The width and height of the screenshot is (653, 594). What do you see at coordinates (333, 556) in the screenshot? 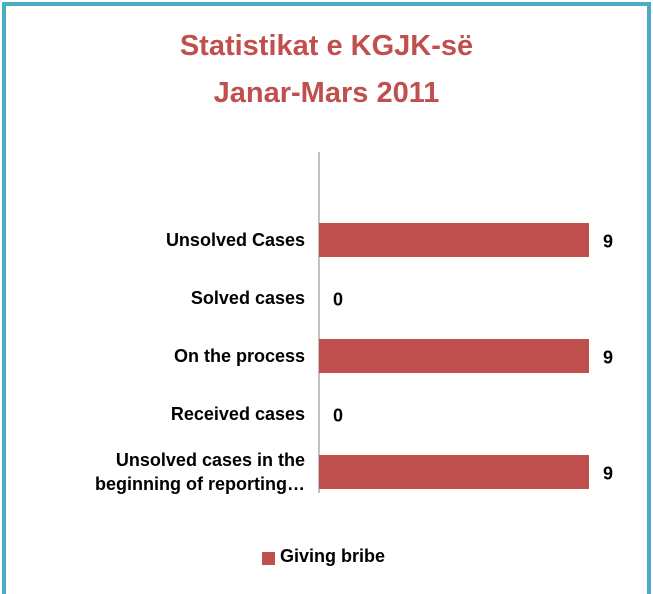
I see `legend-label: Giving bribe` at bounding box center [333, 556].